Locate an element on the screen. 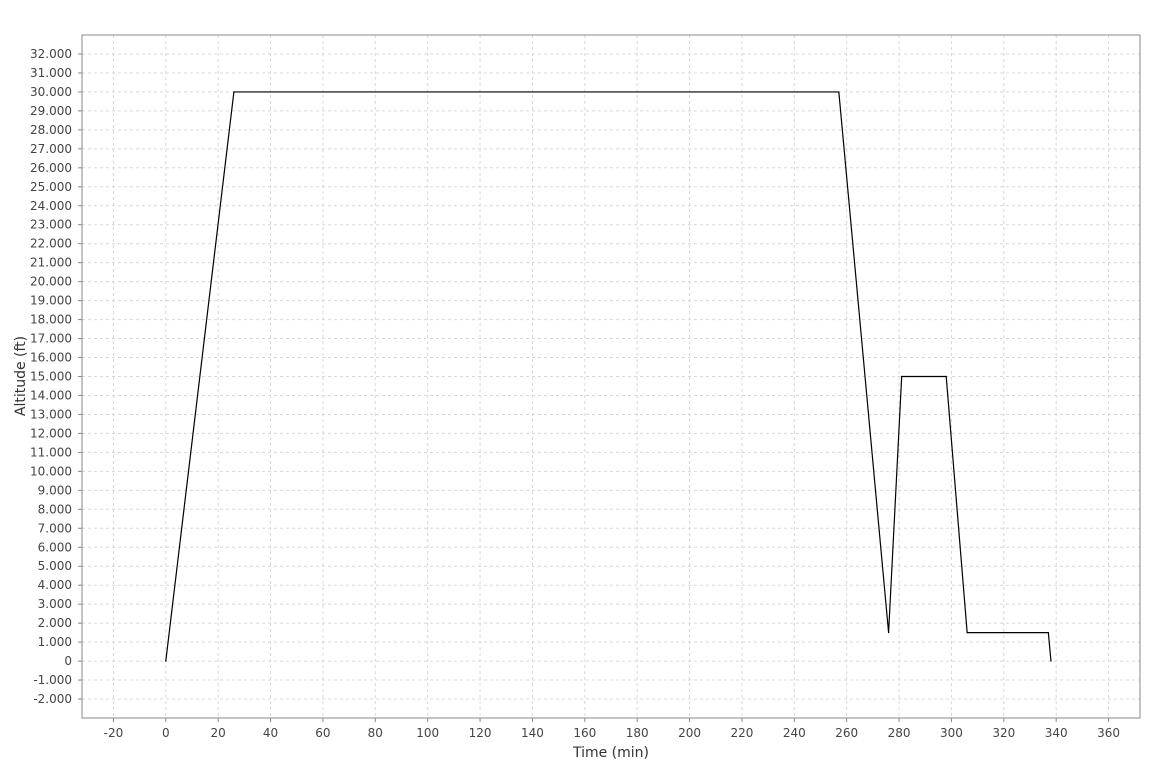  x-tick-label: 80 is located at coordinates (375, 733).